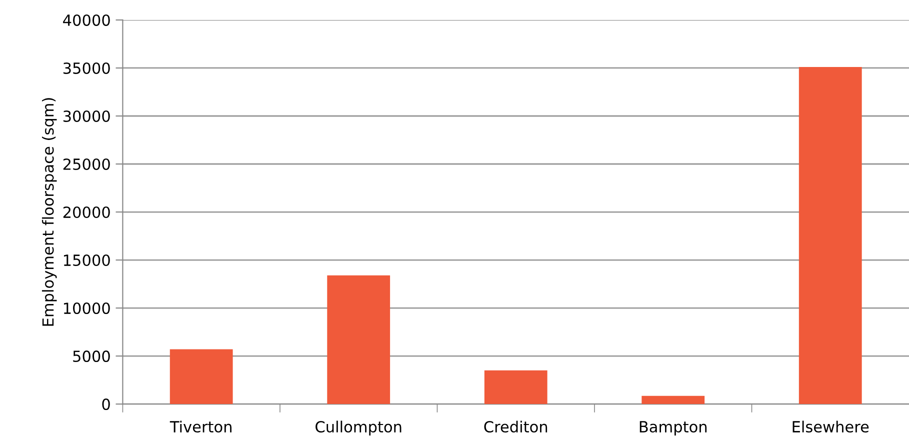 This screenshot has width=909, height=444. I want to click on y-tick-label: 20000, so click(86, 212).